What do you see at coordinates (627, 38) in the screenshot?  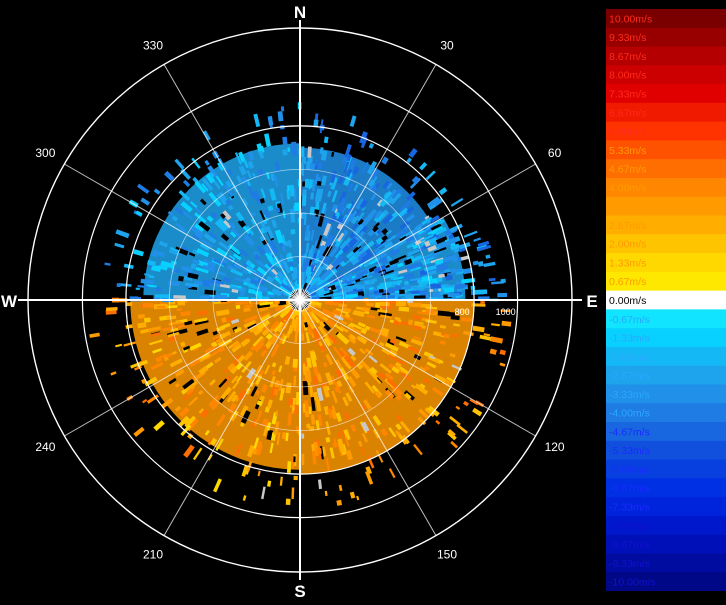 I see `colorbar-label: 9.33m/s` at bounding box center [627, 38].